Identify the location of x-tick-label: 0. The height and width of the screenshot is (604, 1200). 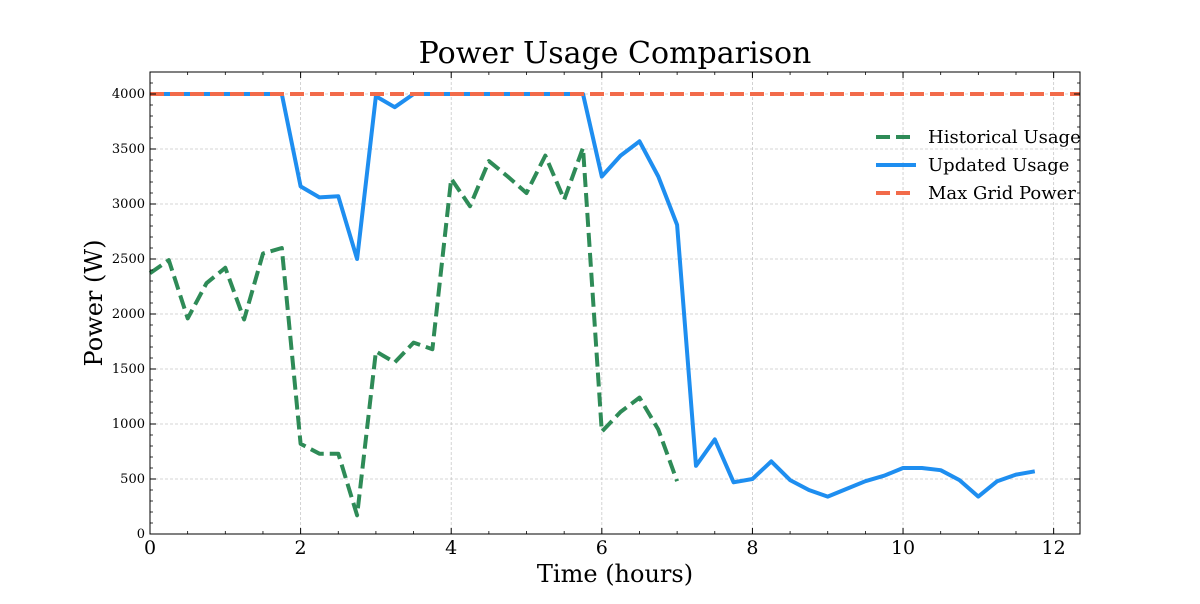
(150, 548).